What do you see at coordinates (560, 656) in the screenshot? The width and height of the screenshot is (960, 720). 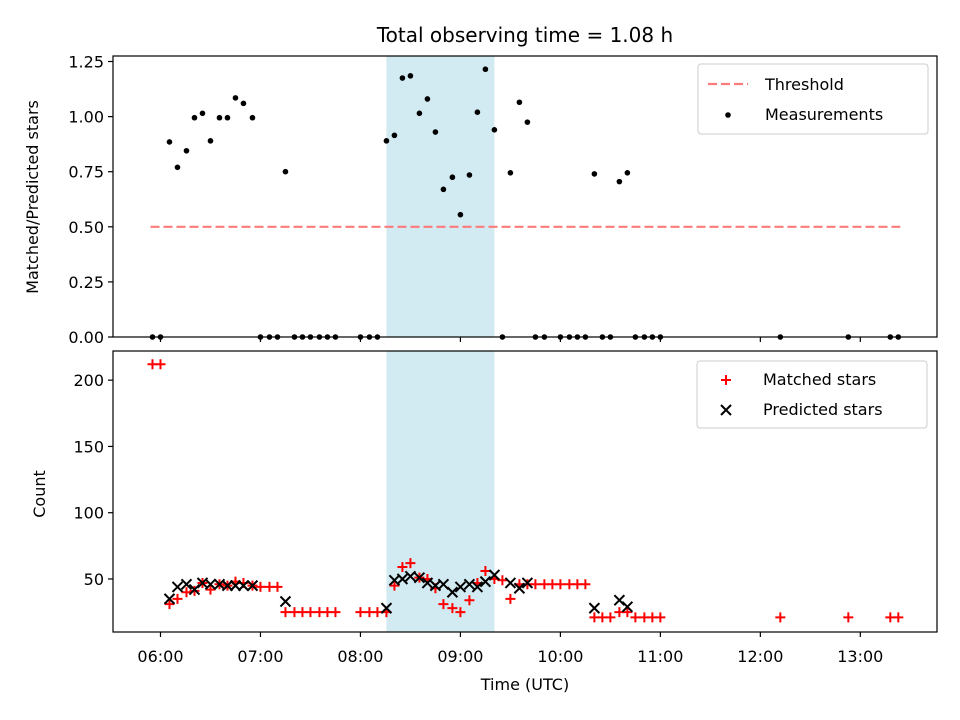 I see `x-tick-label: 10:00` at bounding box center [560, 656].